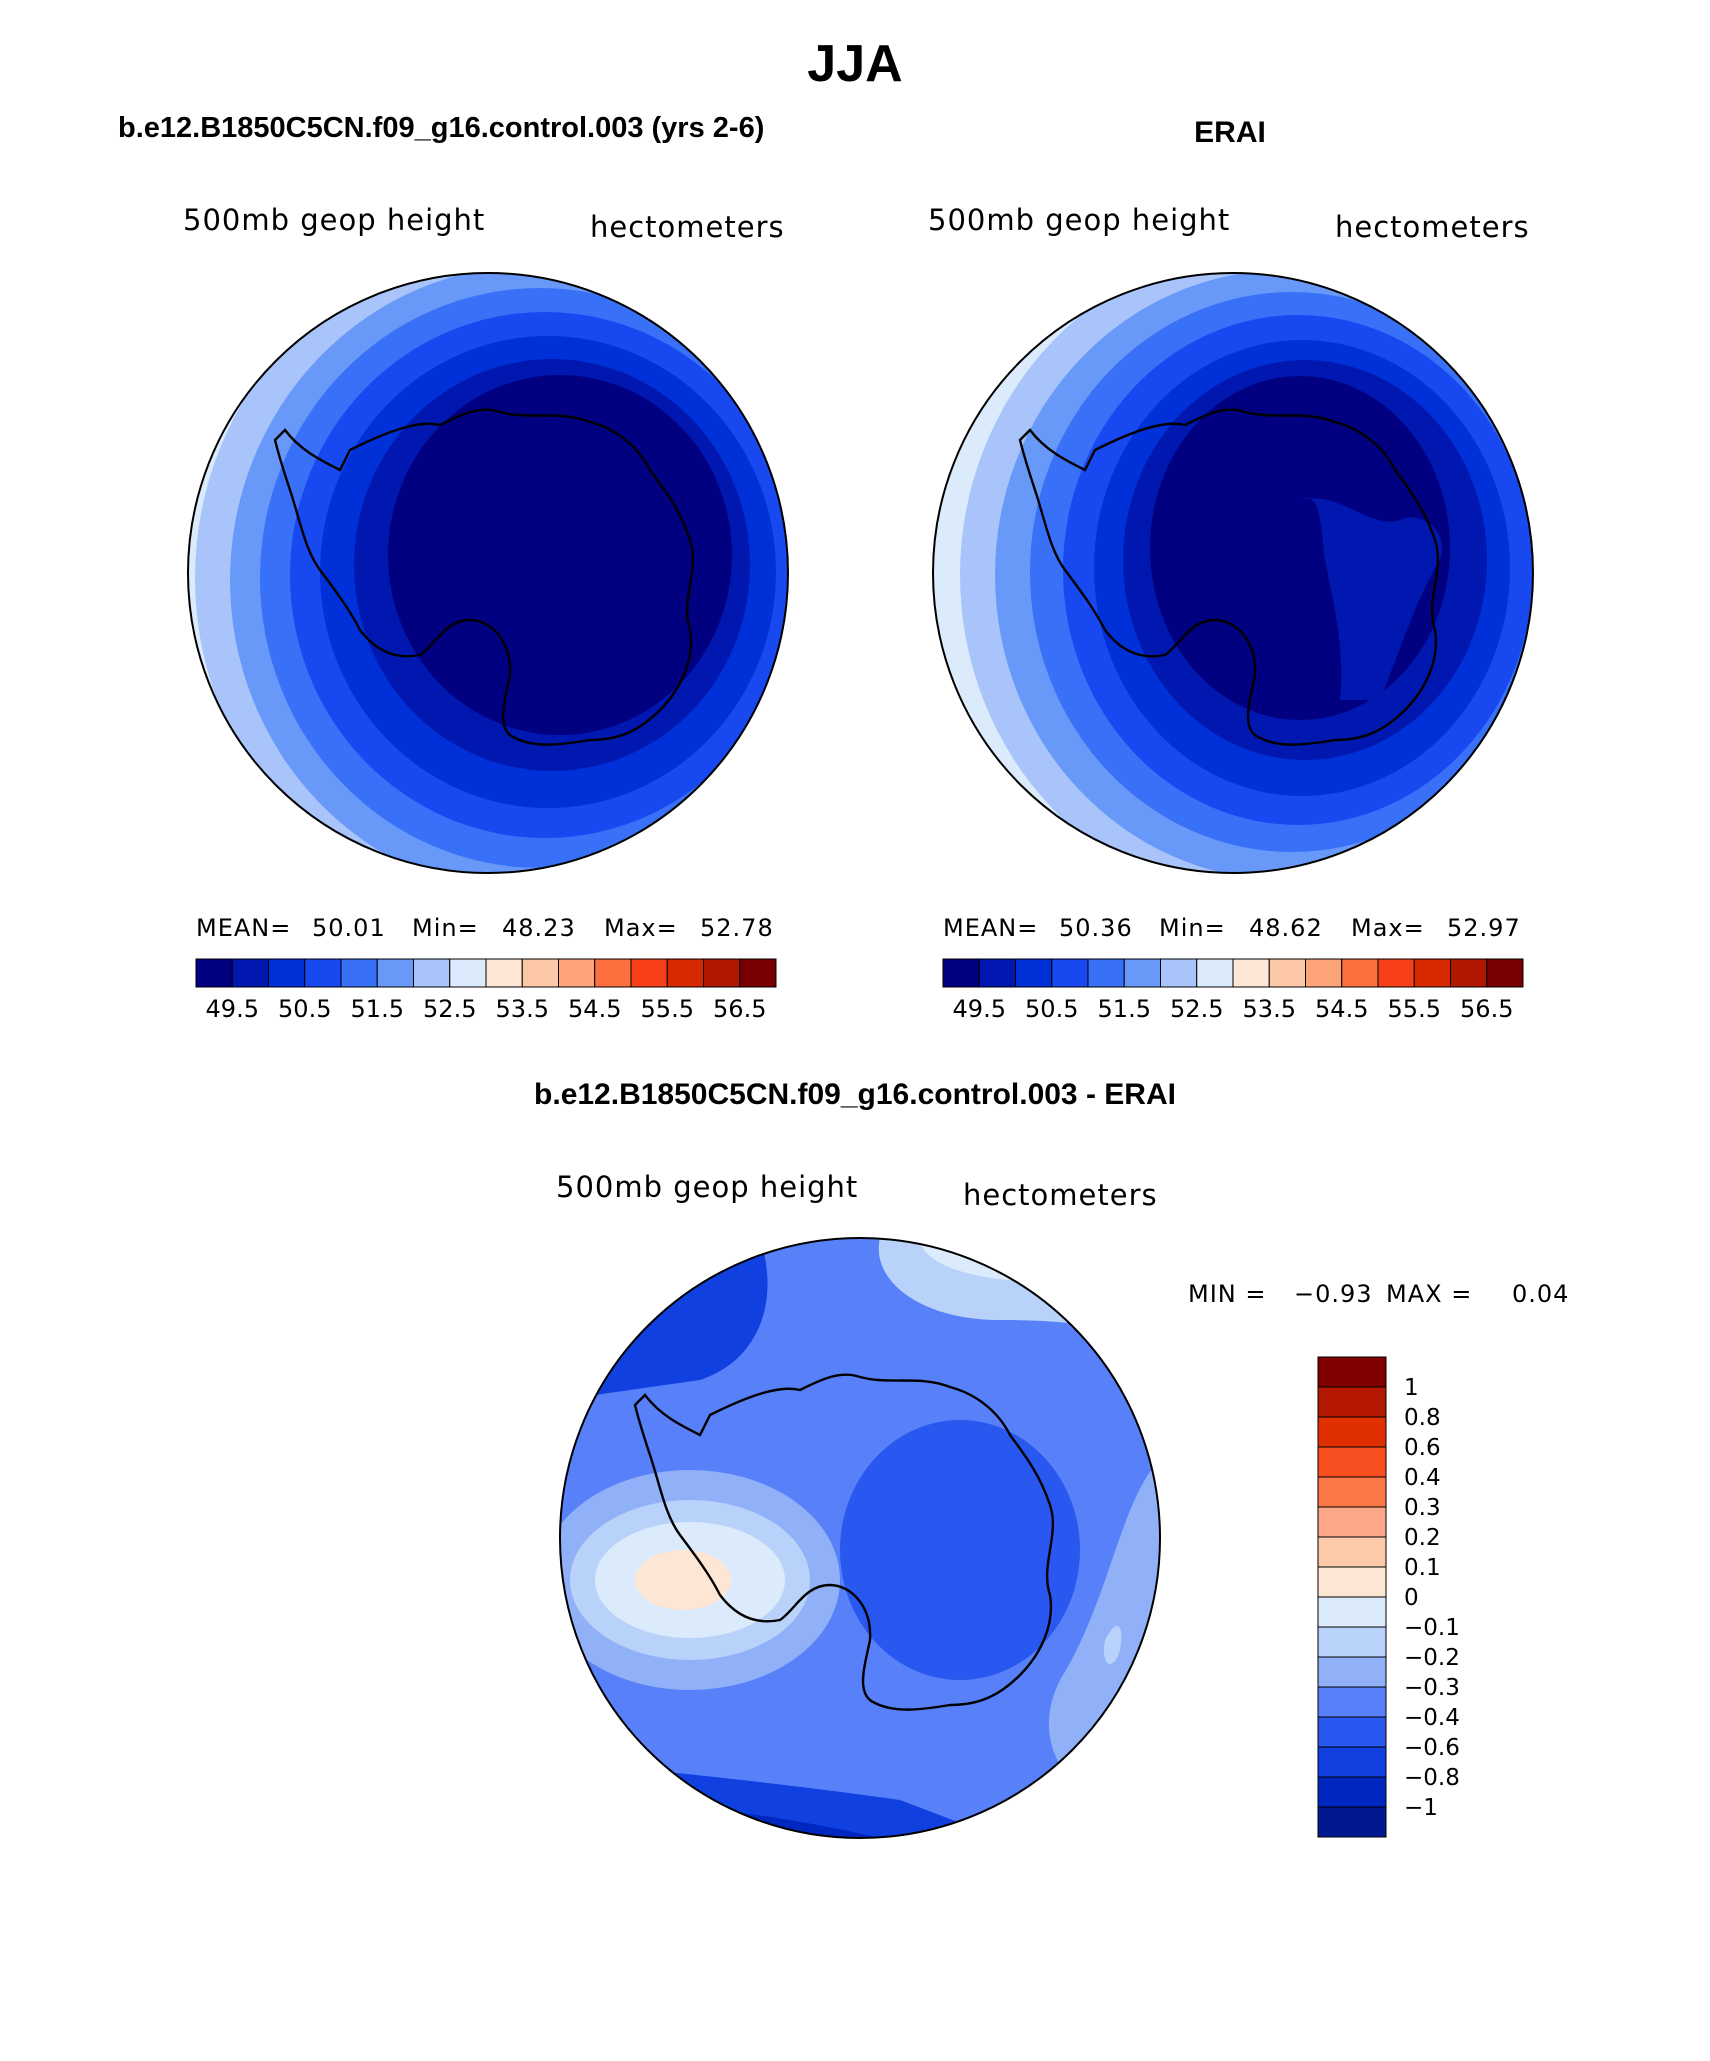 This screenshot has height=2061, width=1710. Describe the element at coordinates (244, 928) in the screenshot. I see `left-mean-label: MEAN=` at that location.